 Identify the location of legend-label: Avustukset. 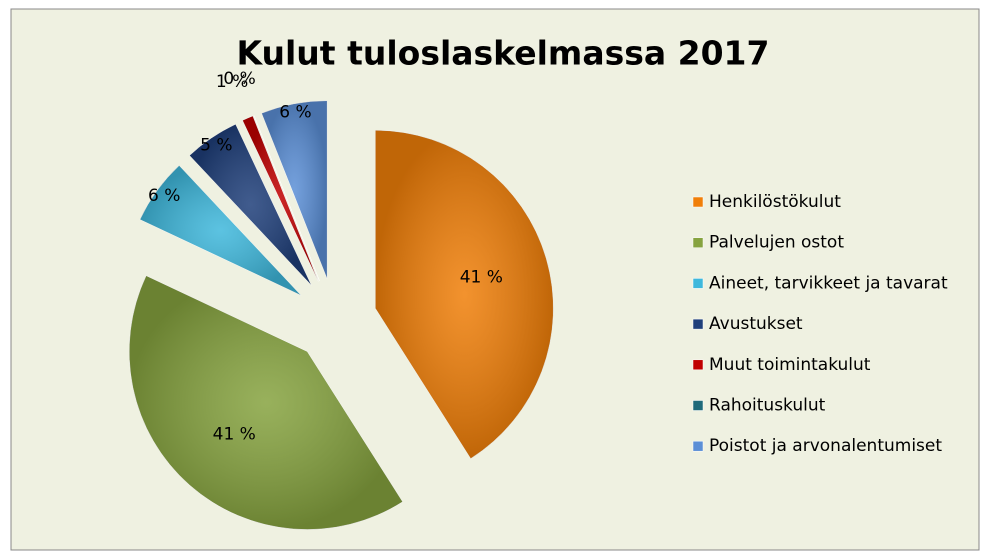
(756, 324).